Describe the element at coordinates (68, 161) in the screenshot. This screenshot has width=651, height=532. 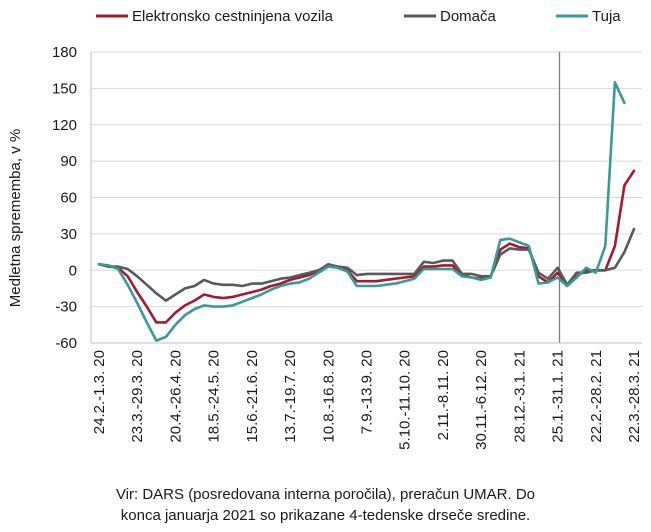
I see `y-tick-label-5: 90` at that location.